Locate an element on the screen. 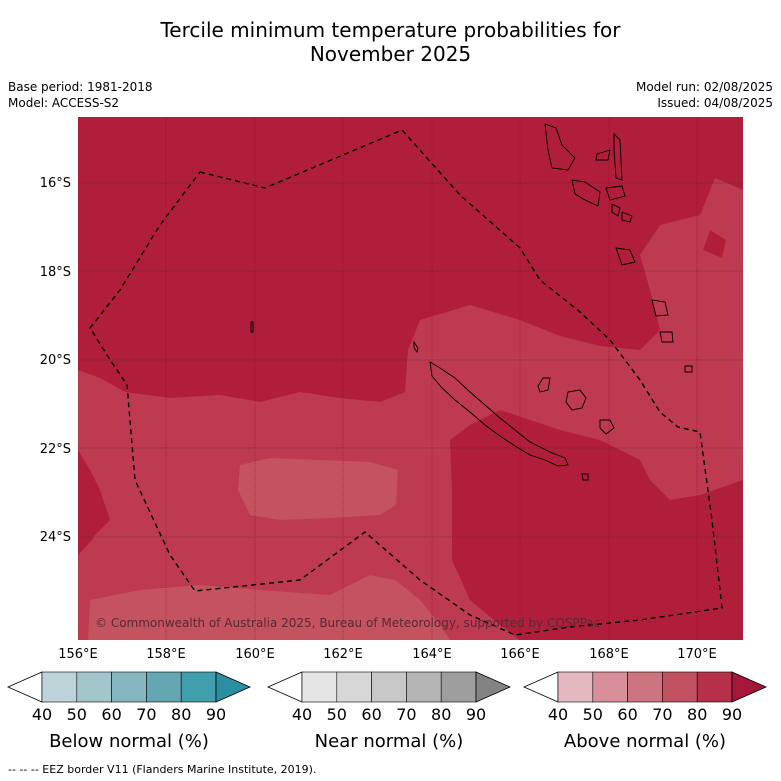  lat-label-18s: 18°S is located at coordinates (55, 272).